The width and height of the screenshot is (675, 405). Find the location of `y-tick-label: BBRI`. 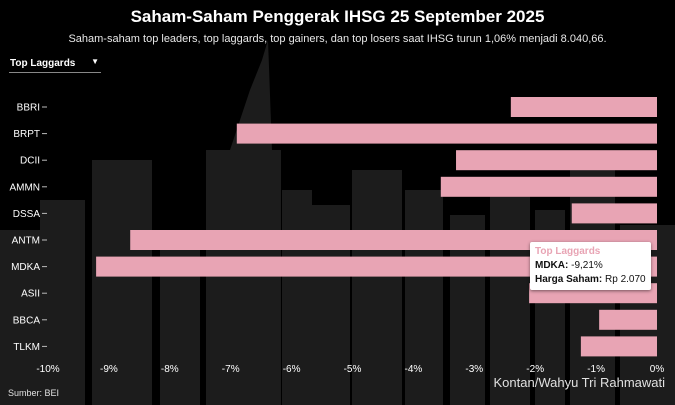

y-tick-label: BBRI is located at coordinates (28, 108).